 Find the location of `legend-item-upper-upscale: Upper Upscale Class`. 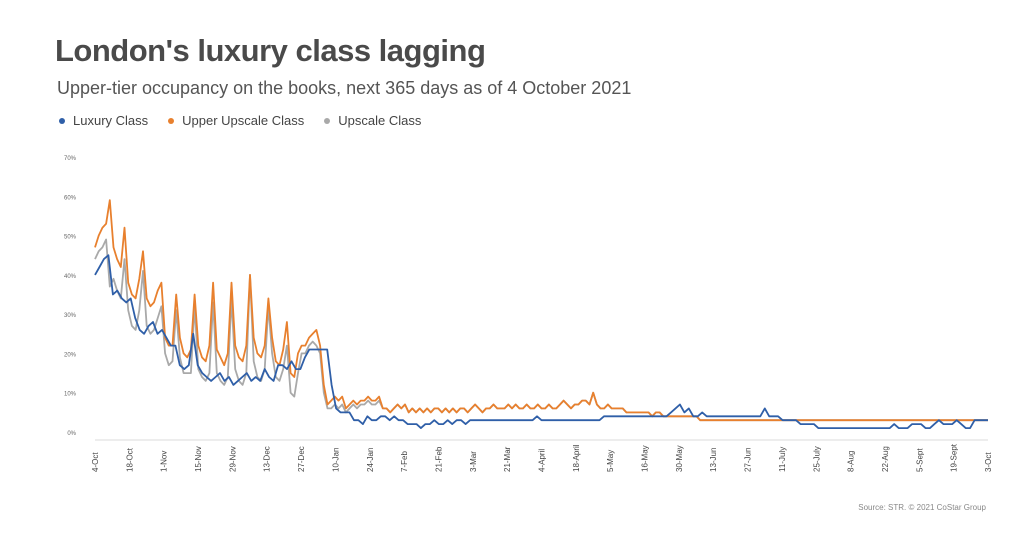

legend-item-upper-upscale: Upper Upscale Class is located at coordinates (236, 120).